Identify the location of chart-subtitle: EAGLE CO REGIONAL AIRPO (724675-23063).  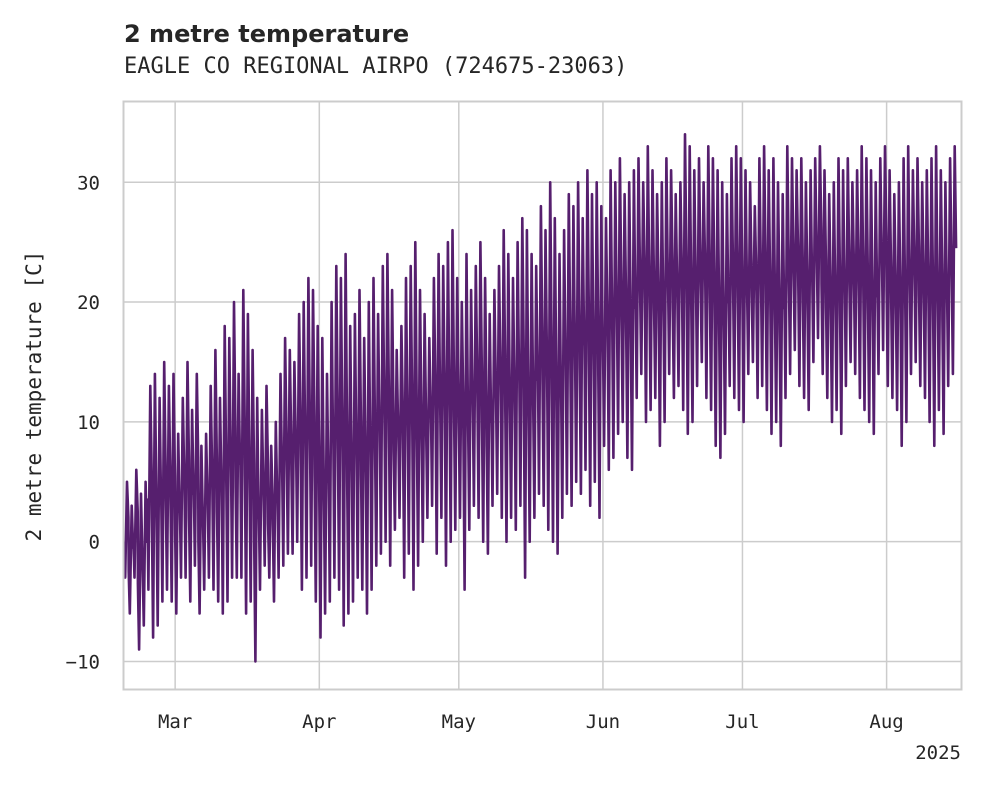
(375, 66).